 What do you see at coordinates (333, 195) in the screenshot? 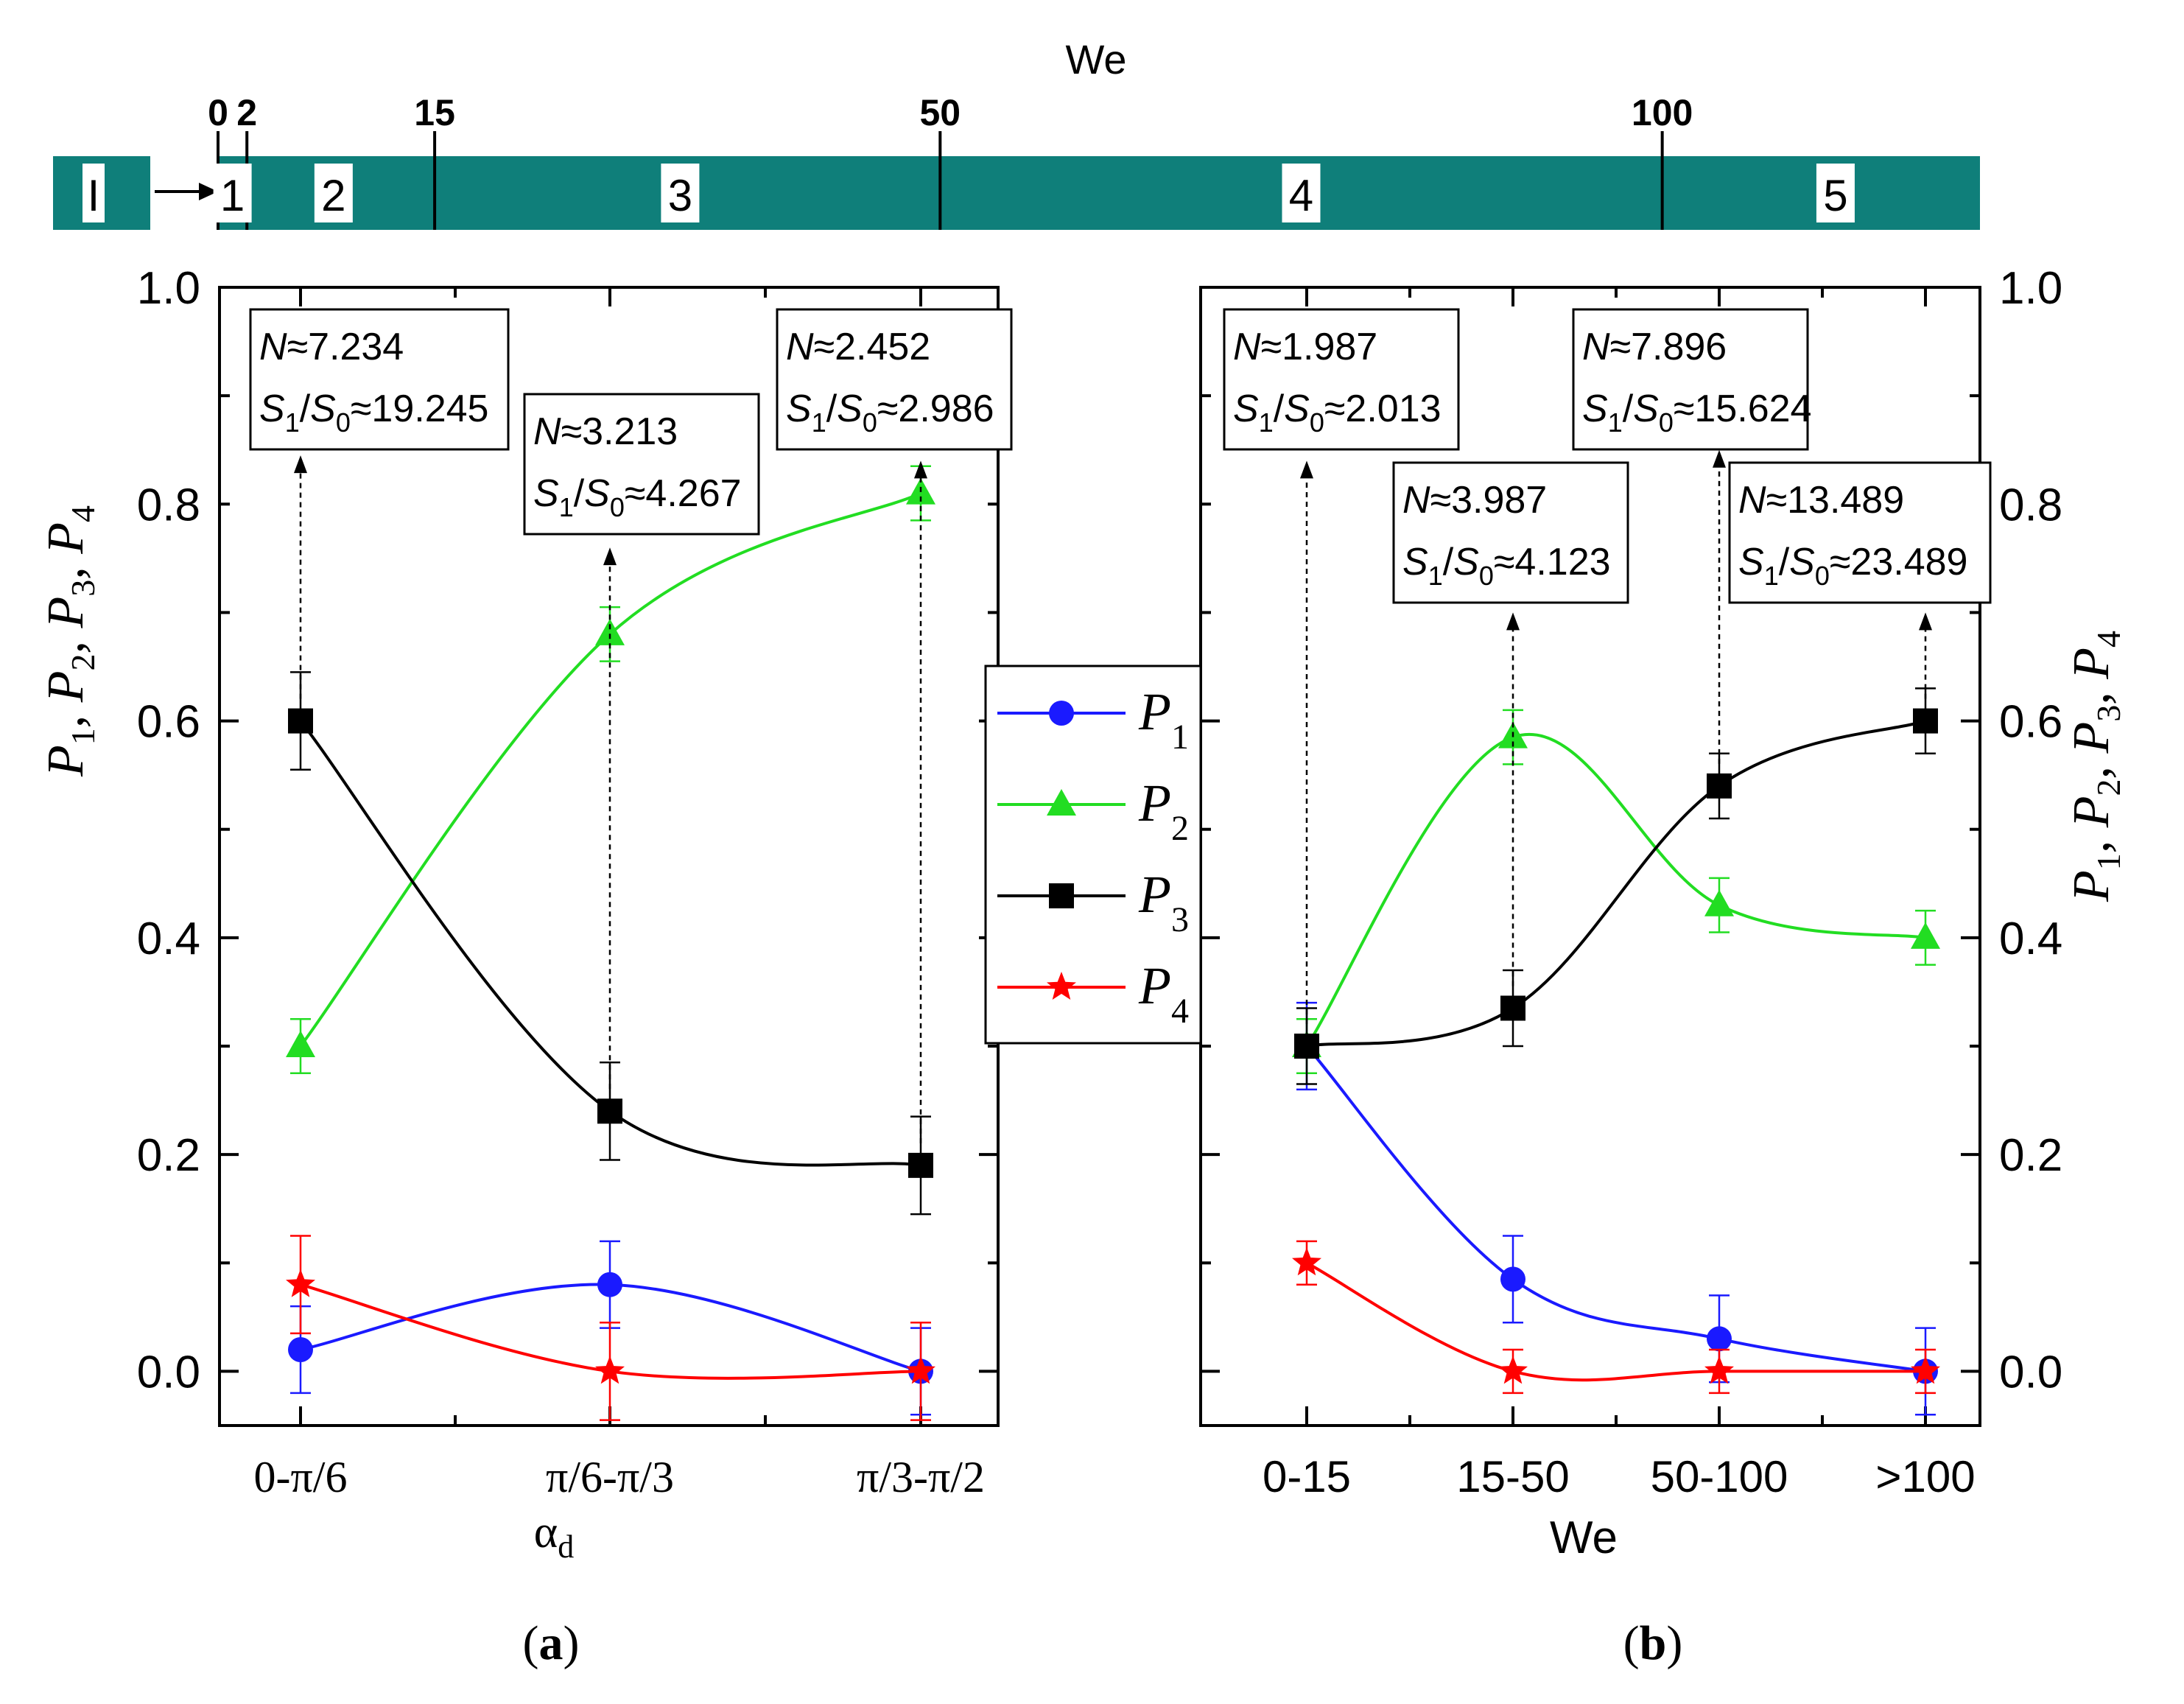
I see `band-regime-label: 2` at bounding box center [333, 195].